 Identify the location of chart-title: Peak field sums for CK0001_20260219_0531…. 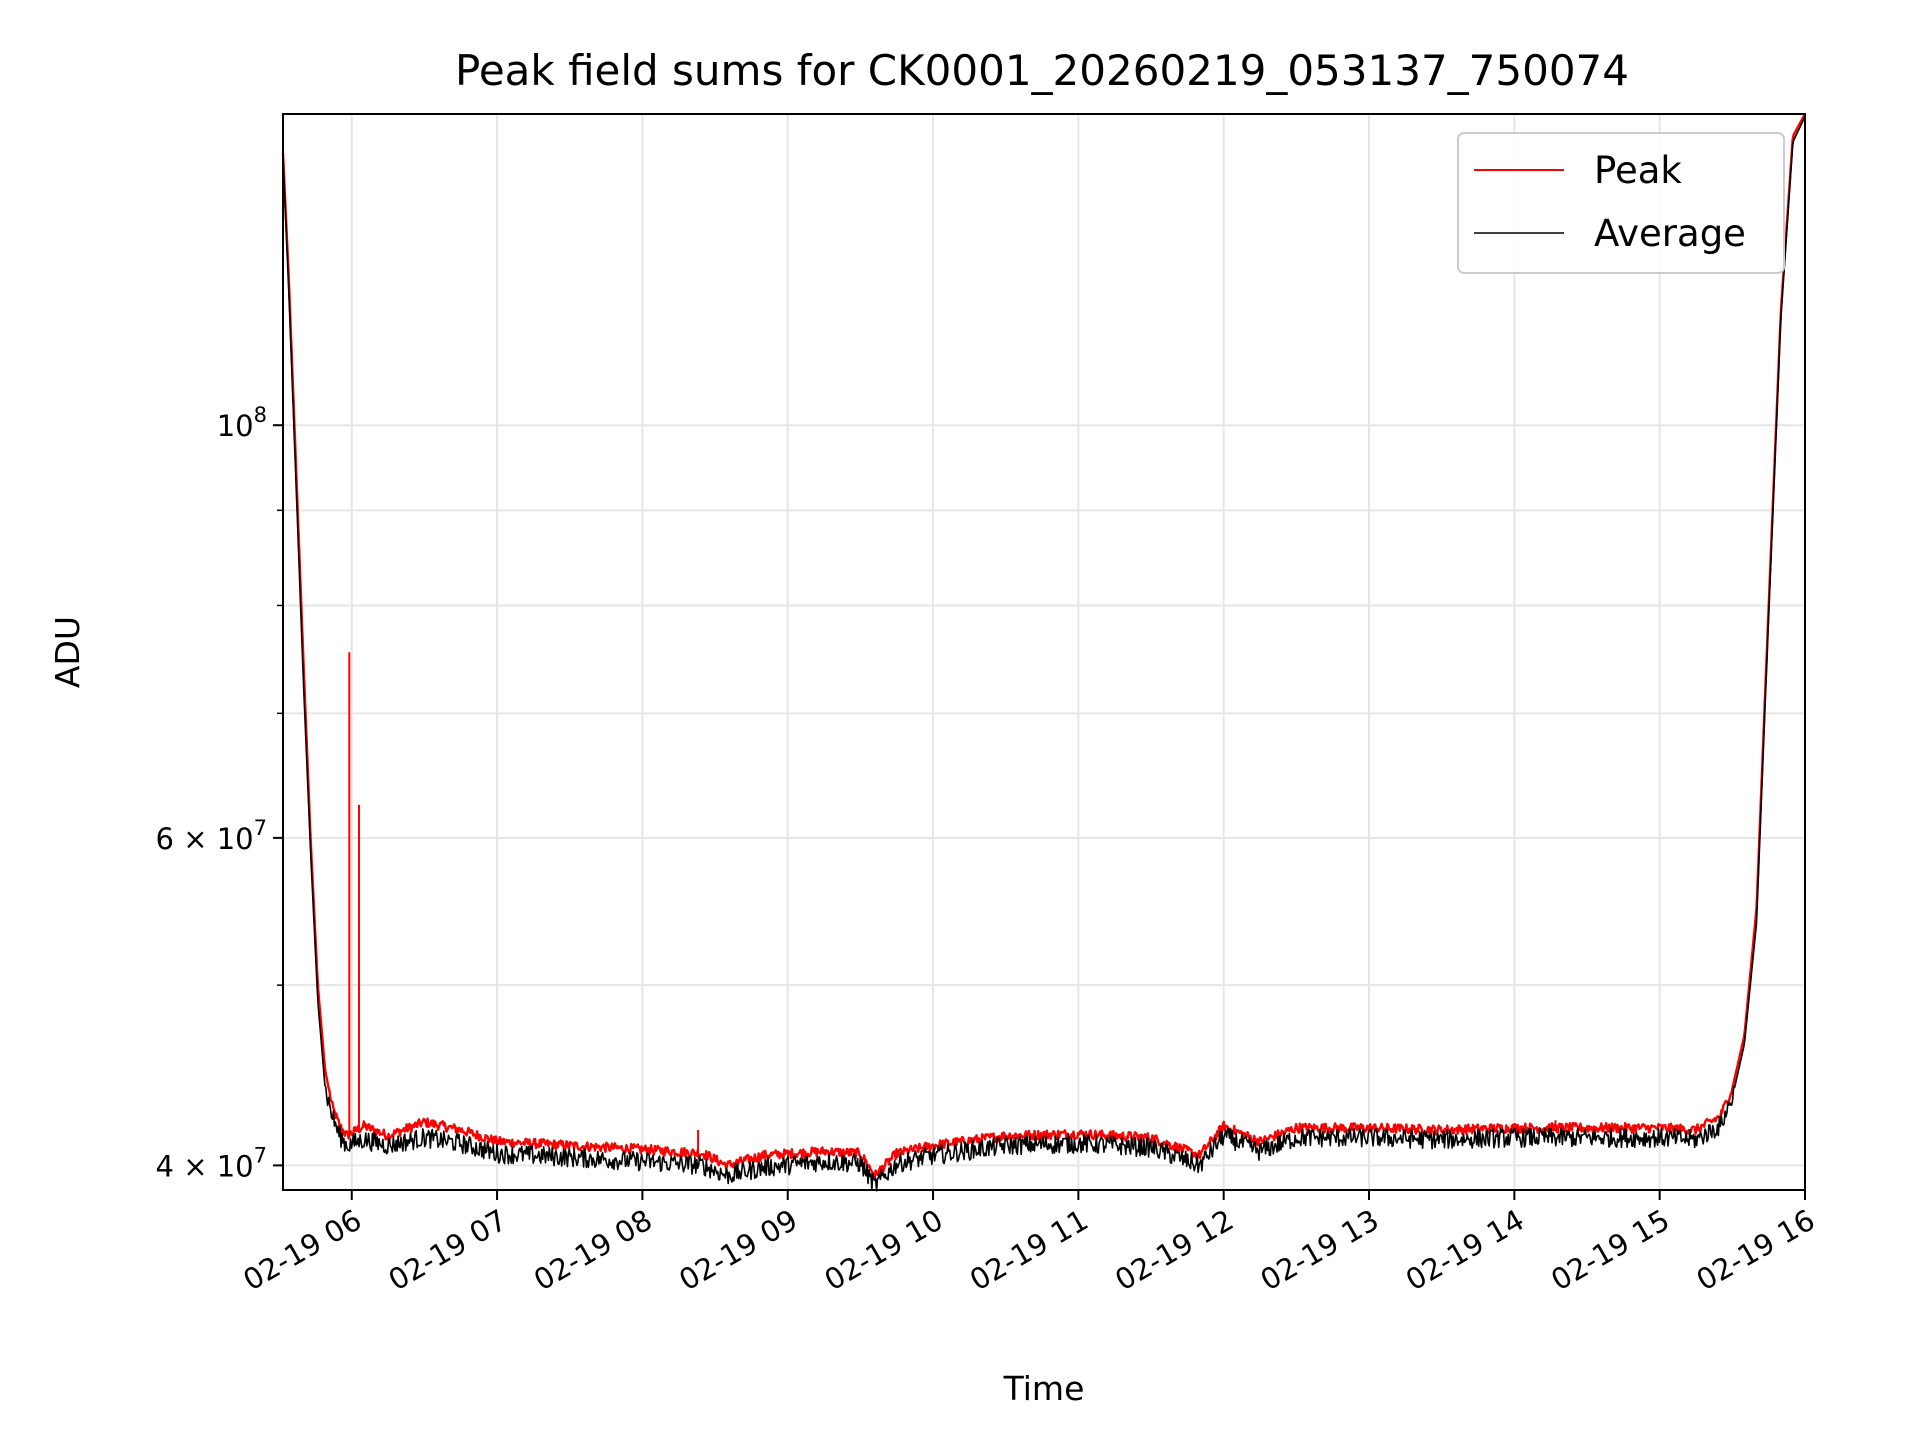
(1042, 70).